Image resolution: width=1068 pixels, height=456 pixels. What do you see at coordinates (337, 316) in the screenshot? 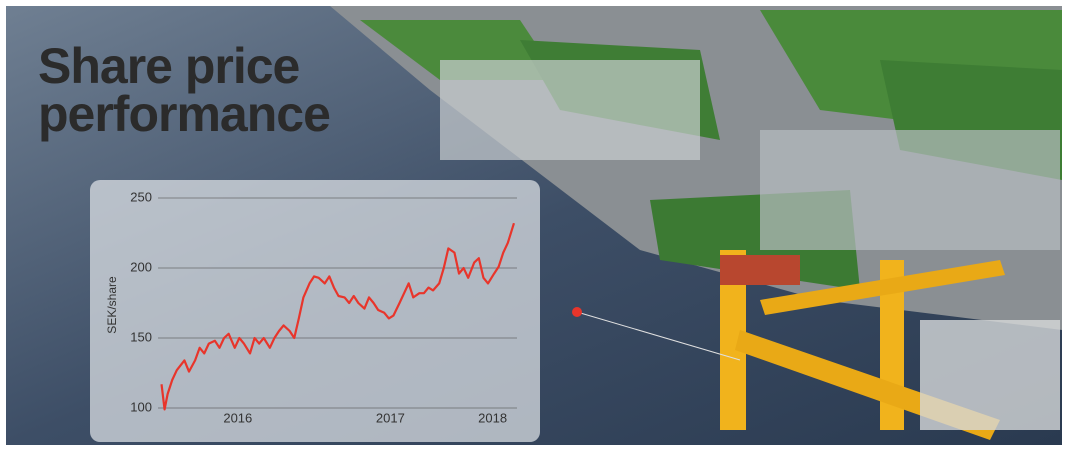
I see `price-line` at bounding box center [337, 316].